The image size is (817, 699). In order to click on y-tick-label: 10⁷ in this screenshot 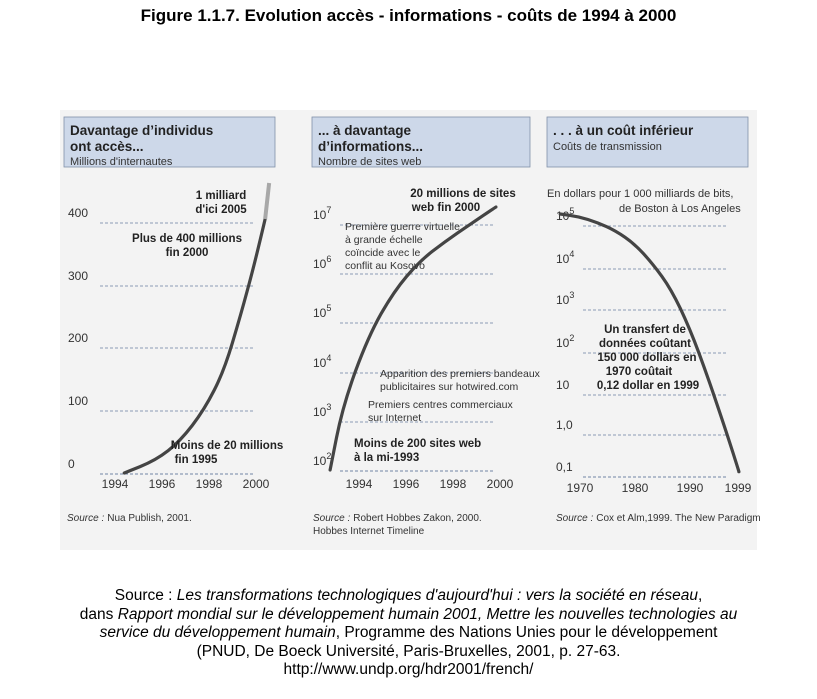, I will do `click(322, 213)`.